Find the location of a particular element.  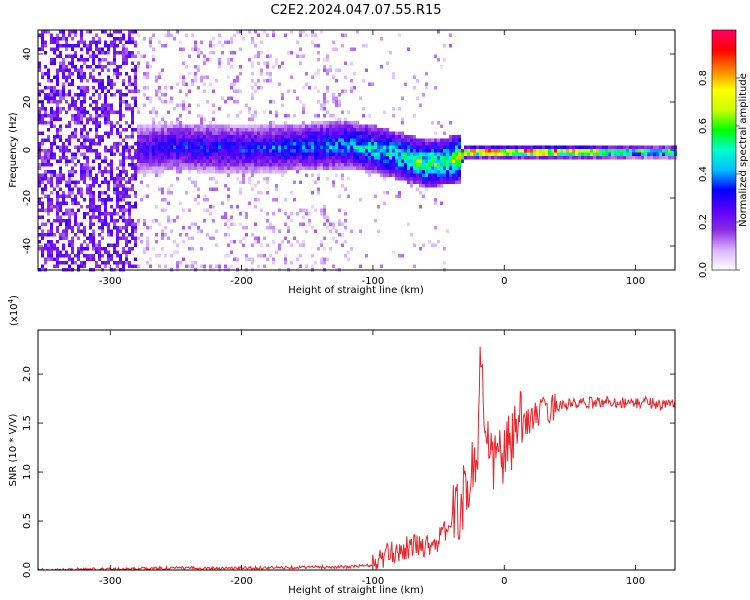

snr-x-label: Height of straight line (km) is located at coordinates (356, 590).